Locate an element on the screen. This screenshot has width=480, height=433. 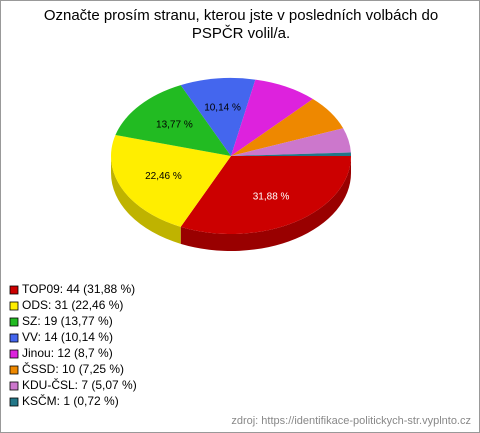
legend-label: KSČM: 1 (0,72 %) is located at coordinates (70, 400).